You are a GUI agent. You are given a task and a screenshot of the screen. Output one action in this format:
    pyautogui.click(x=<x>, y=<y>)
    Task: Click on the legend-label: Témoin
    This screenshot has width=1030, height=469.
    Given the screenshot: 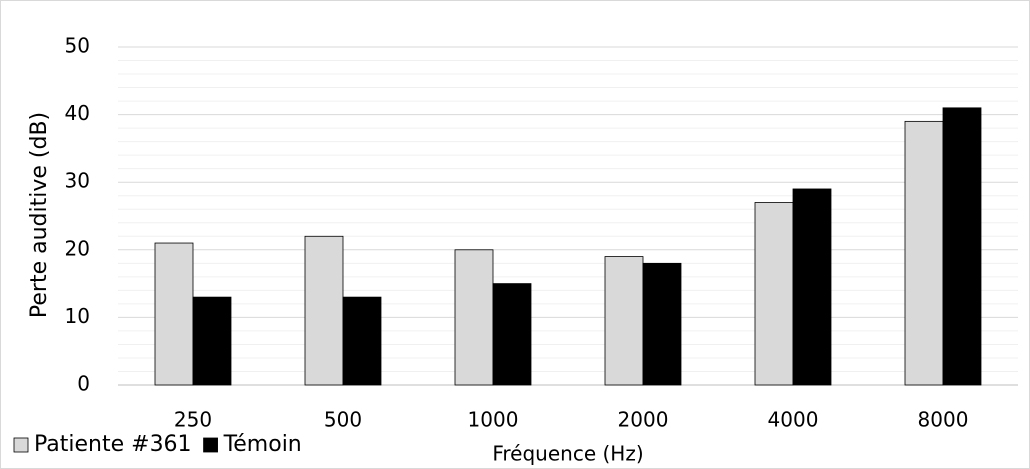 What is the action you would take?
    pyautogui.click(x=262, y=444)
    